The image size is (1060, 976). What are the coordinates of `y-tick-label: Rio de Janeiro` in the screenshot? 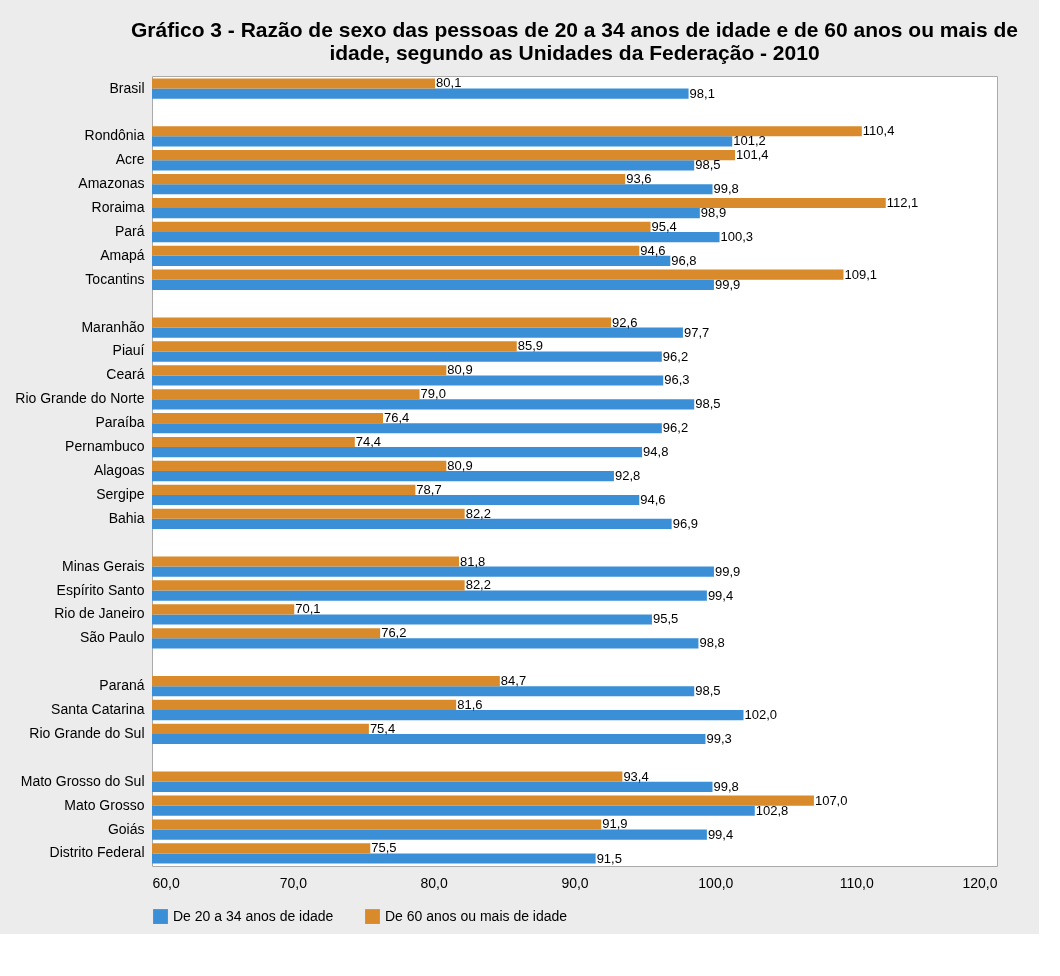 It's located at (99, 613).